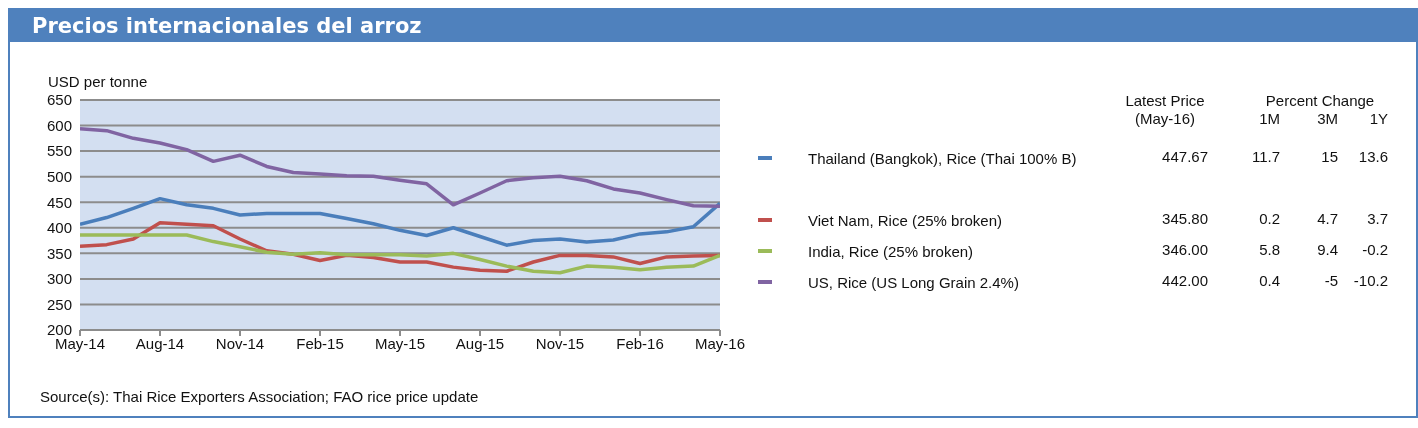  Describe the element at coordinates (1265, 156) in the screenshot. I see `text: 11.7` at that location.